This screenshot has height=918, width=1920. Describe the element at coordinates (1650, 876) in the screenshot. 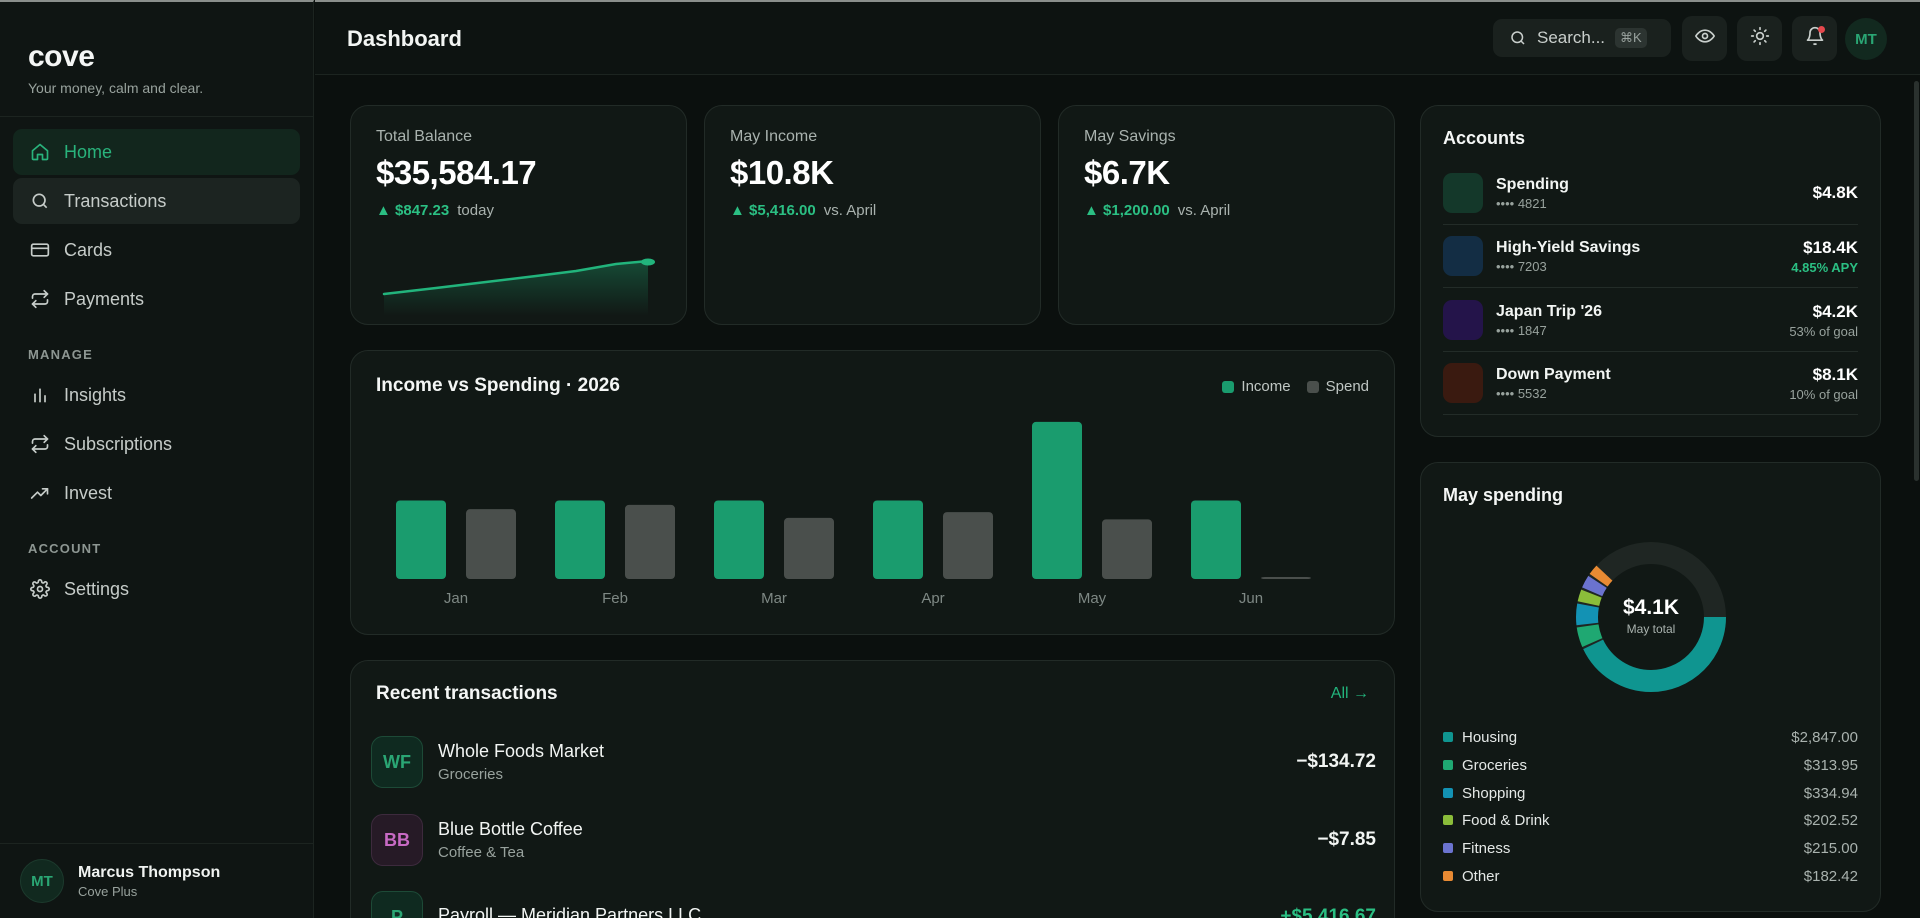

I see `category-row: Other $182.42` at that location.